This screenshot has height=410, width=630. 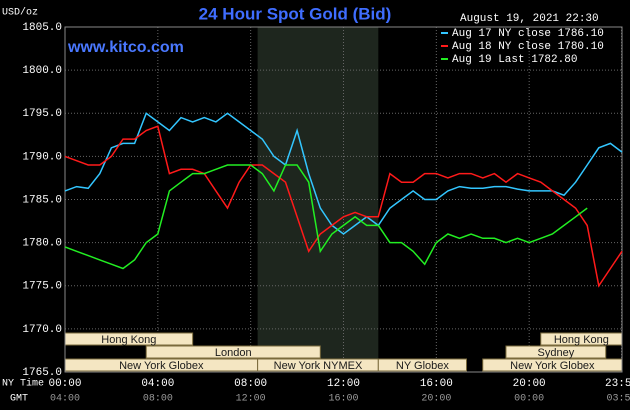 I want to click on legend-label: Aug 19 Last 1782.80, so click(x=514, y=60).